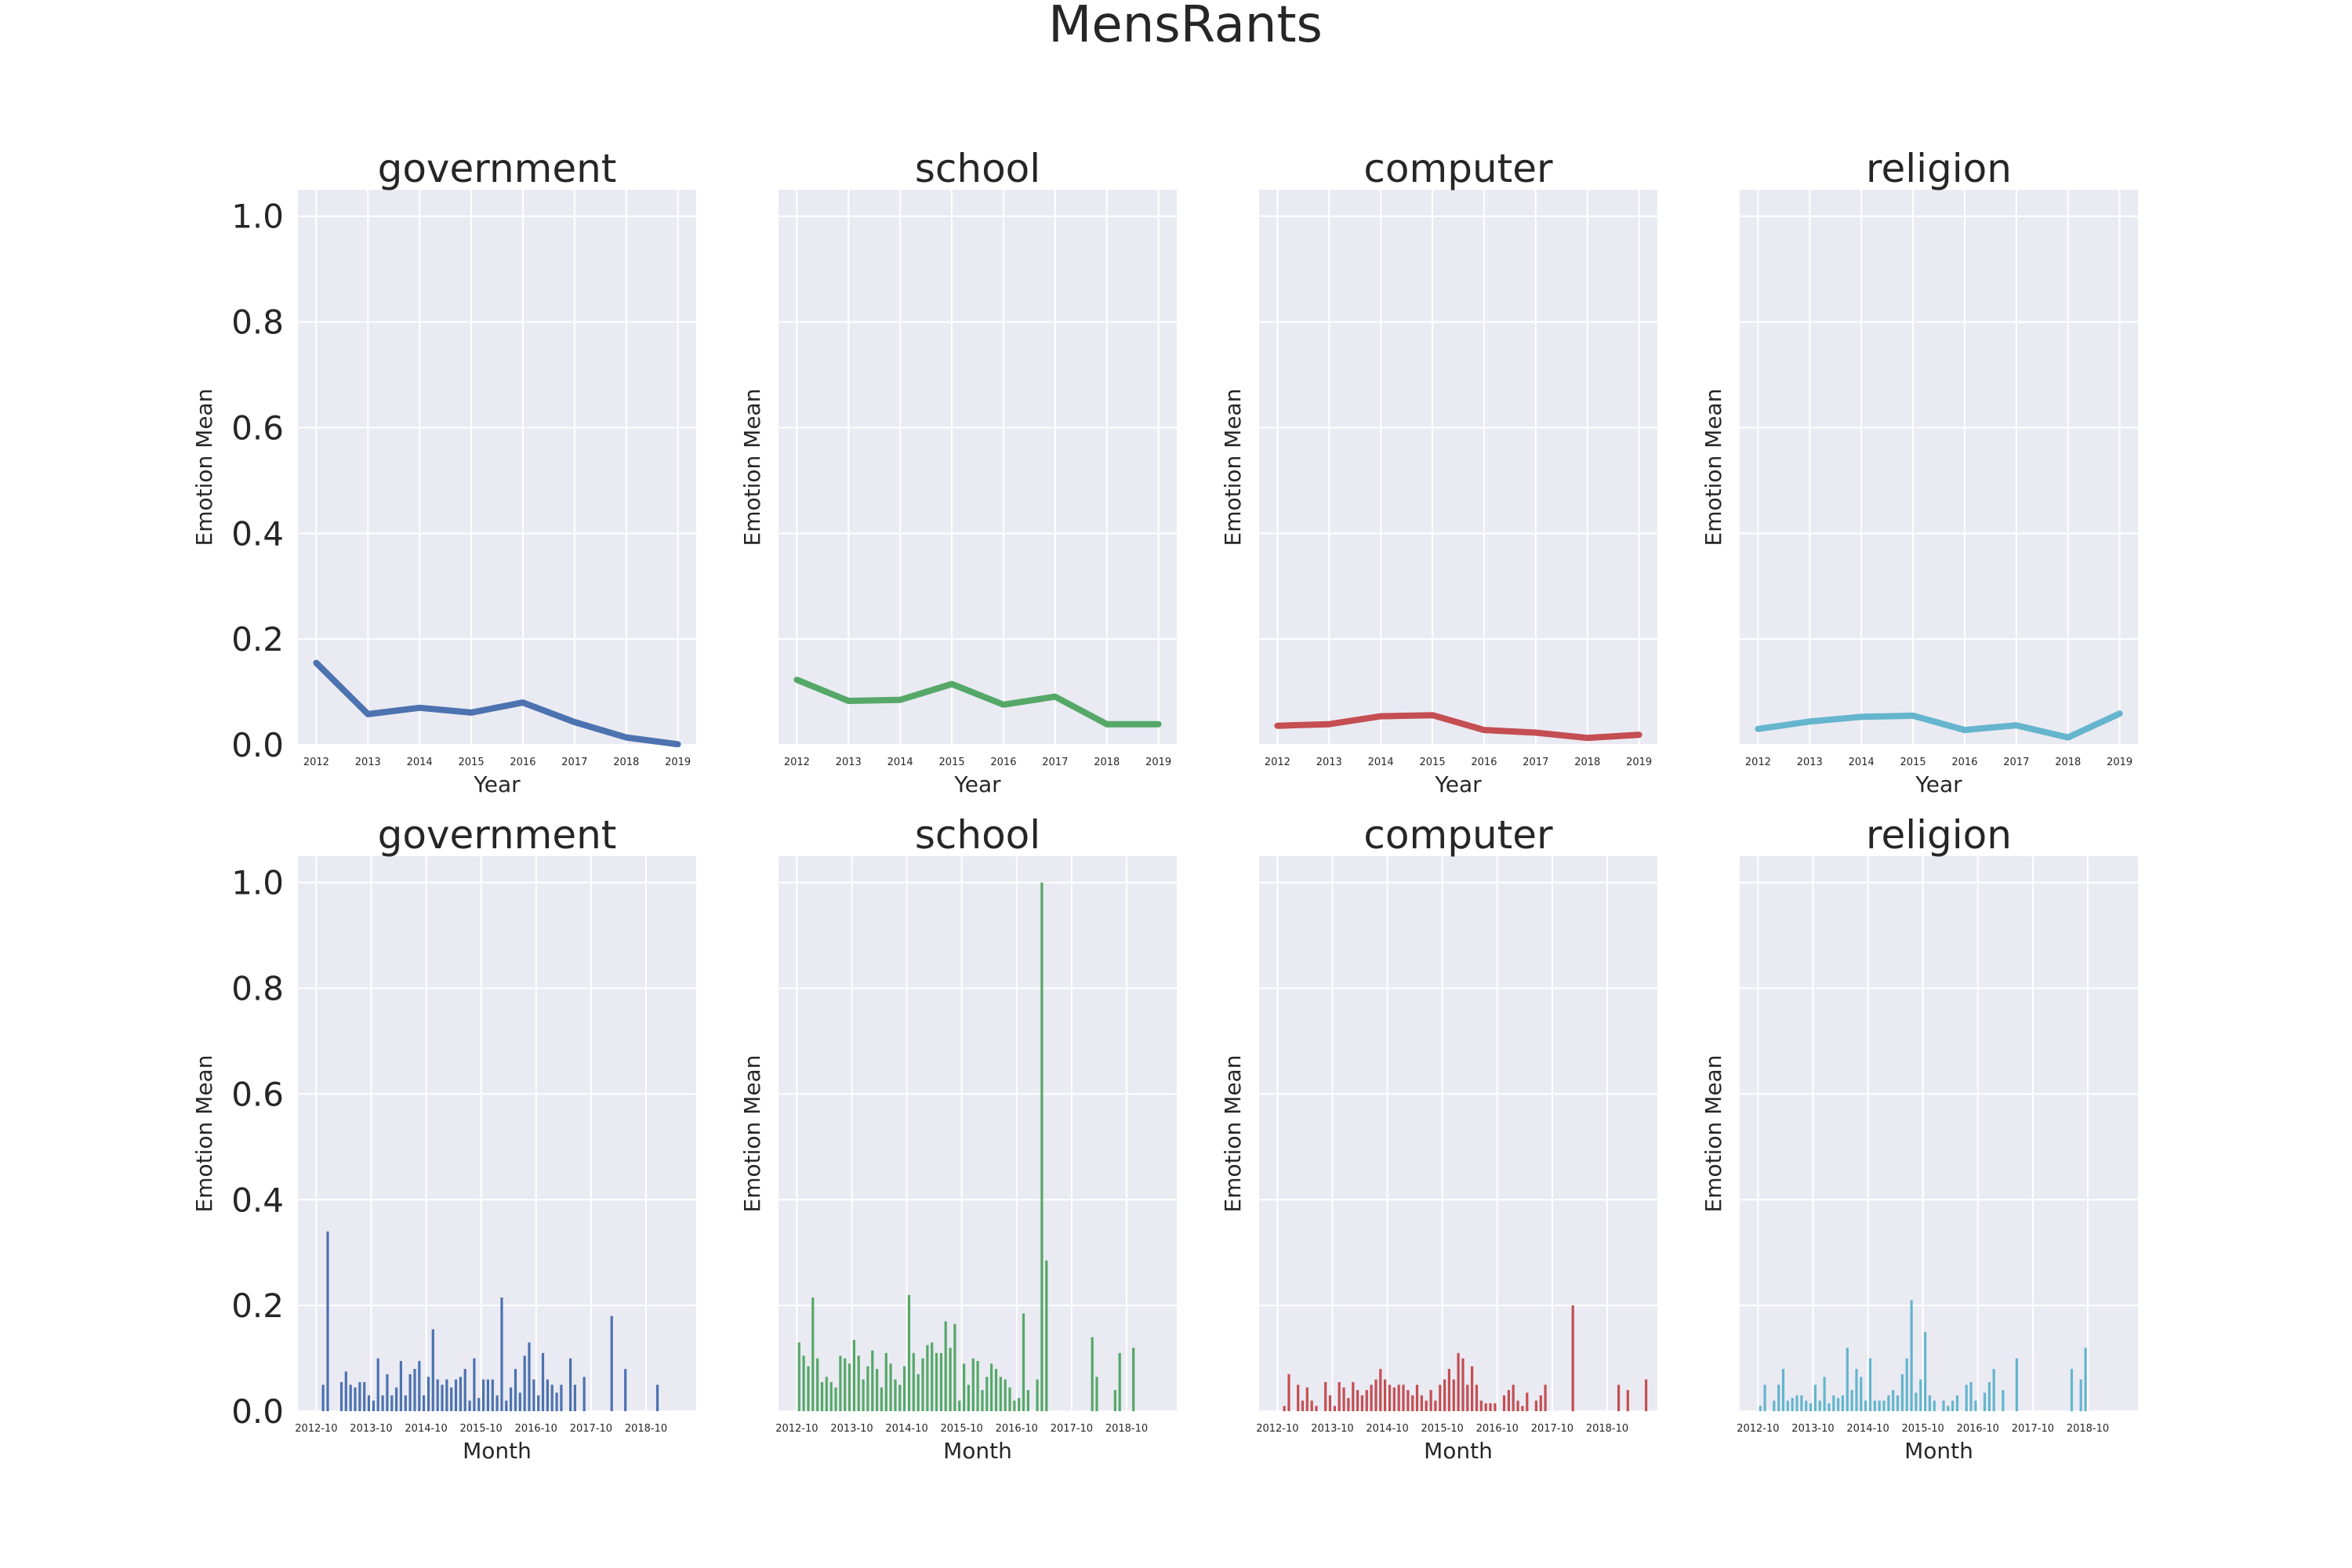  I want to click on chart-8-ylabel: Emotion Mean, so click(1713, 1134).